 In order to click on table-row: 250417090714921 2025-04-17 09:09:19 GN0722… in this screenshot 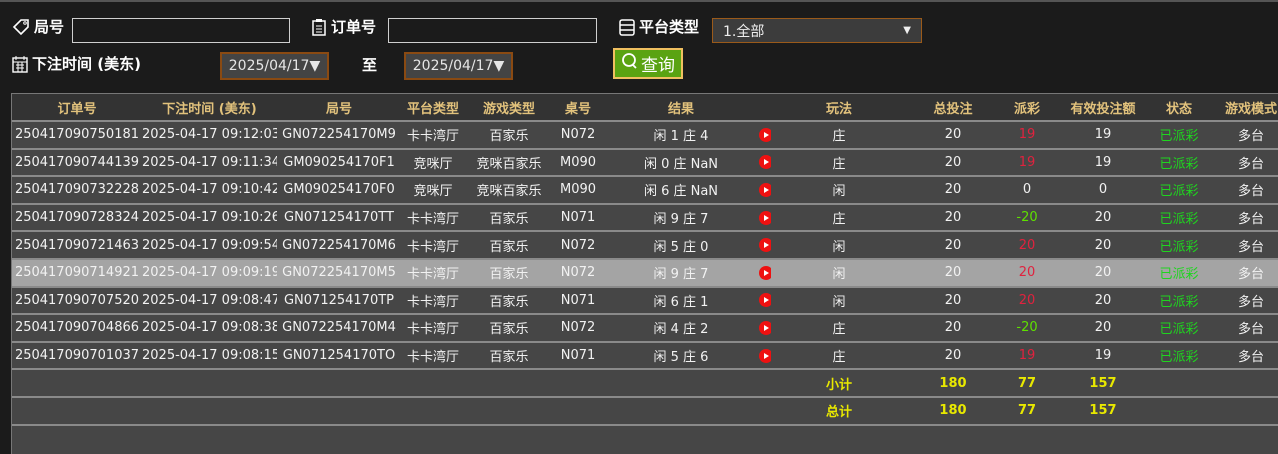, I will do `click(645, 272)`.